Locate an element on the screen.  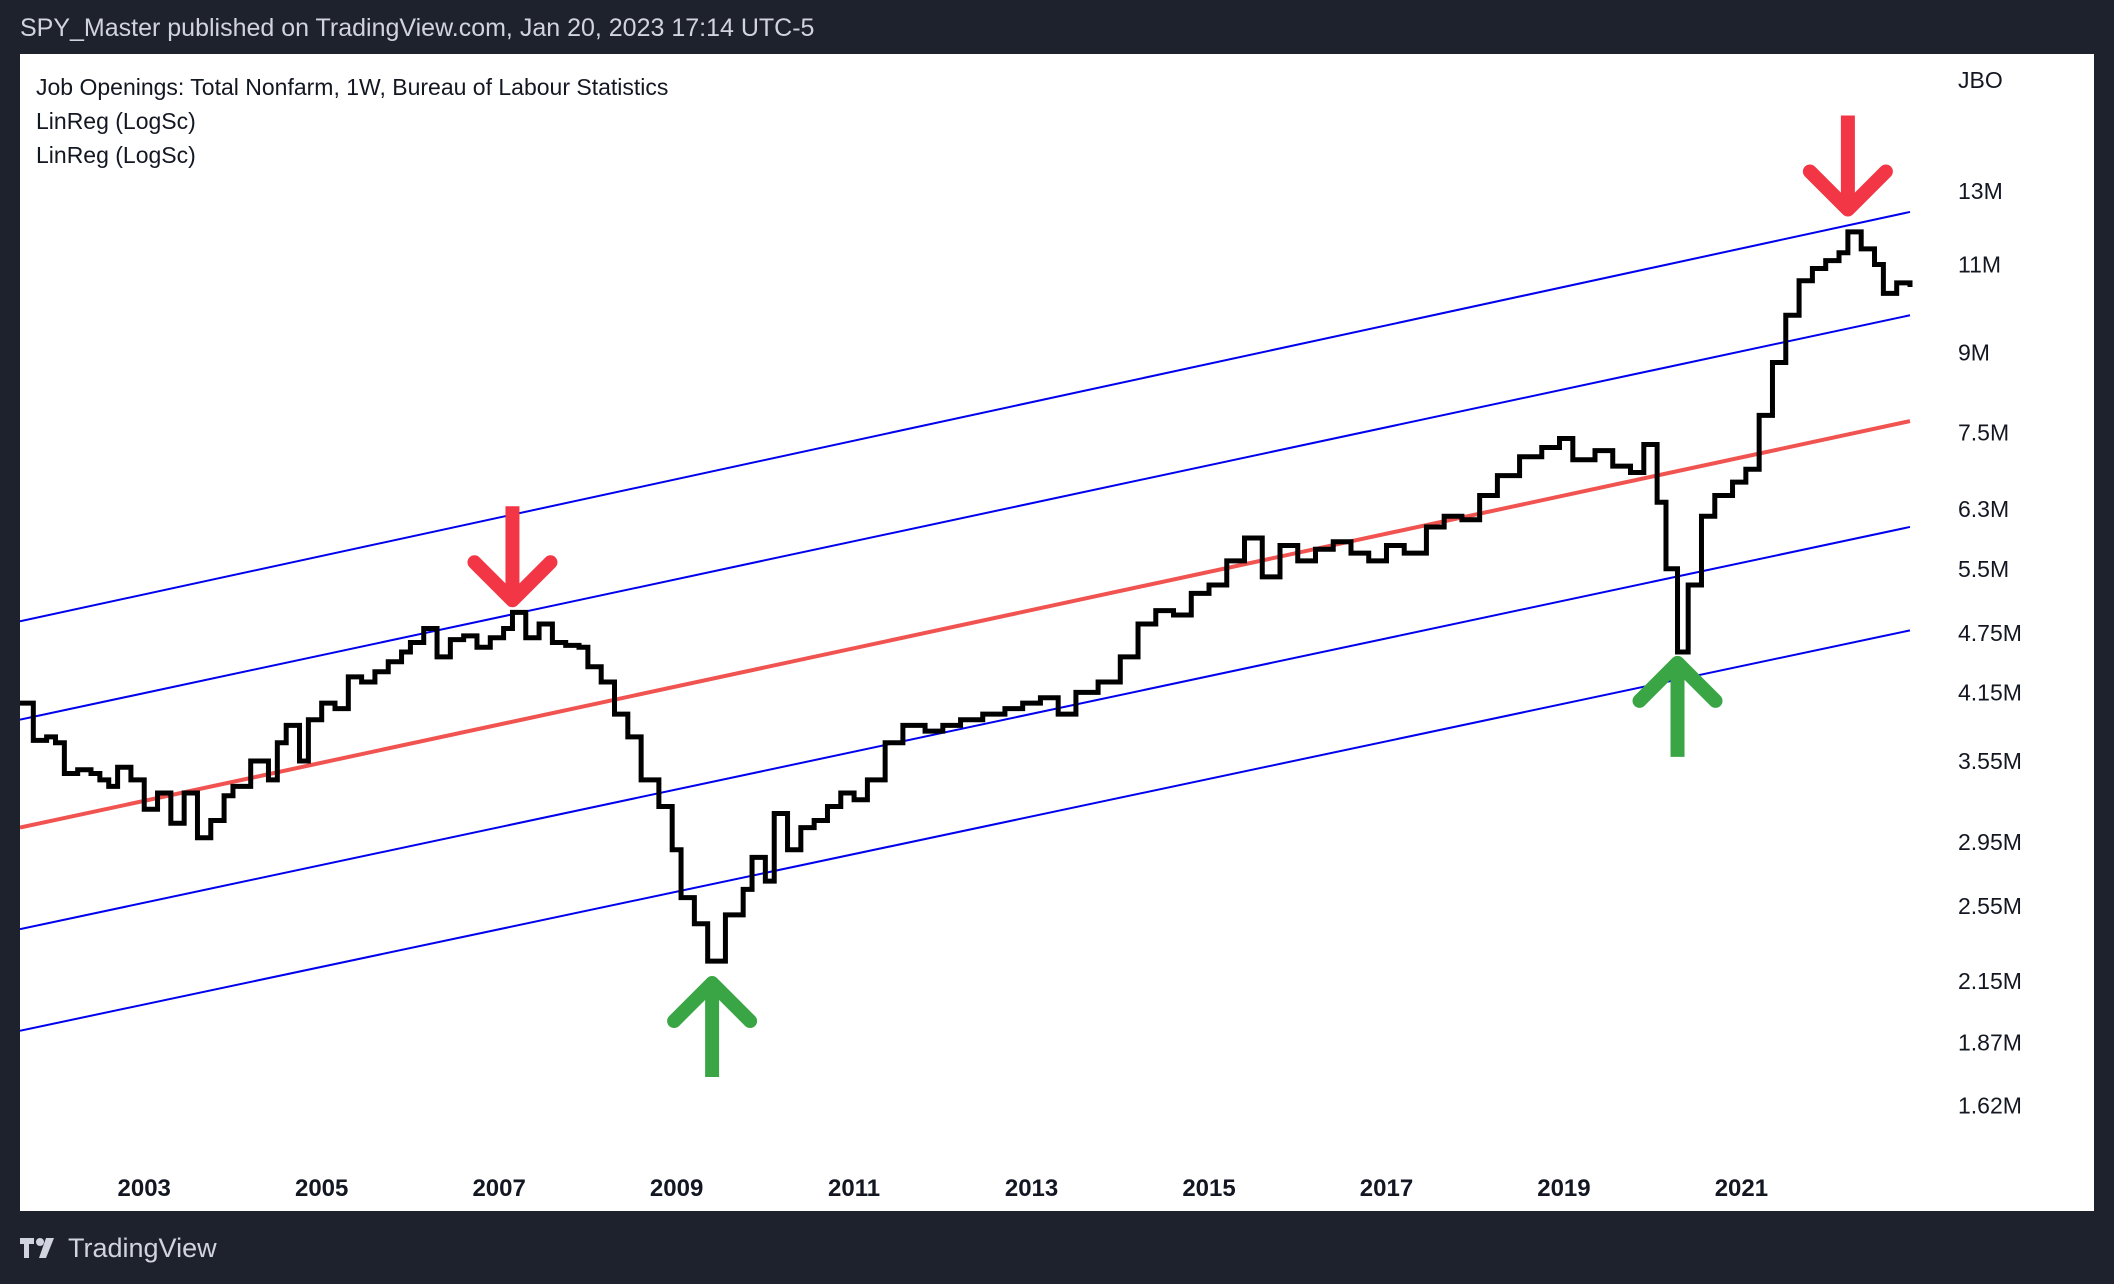
brand: TradingView is located at coordinates (118, 1248).